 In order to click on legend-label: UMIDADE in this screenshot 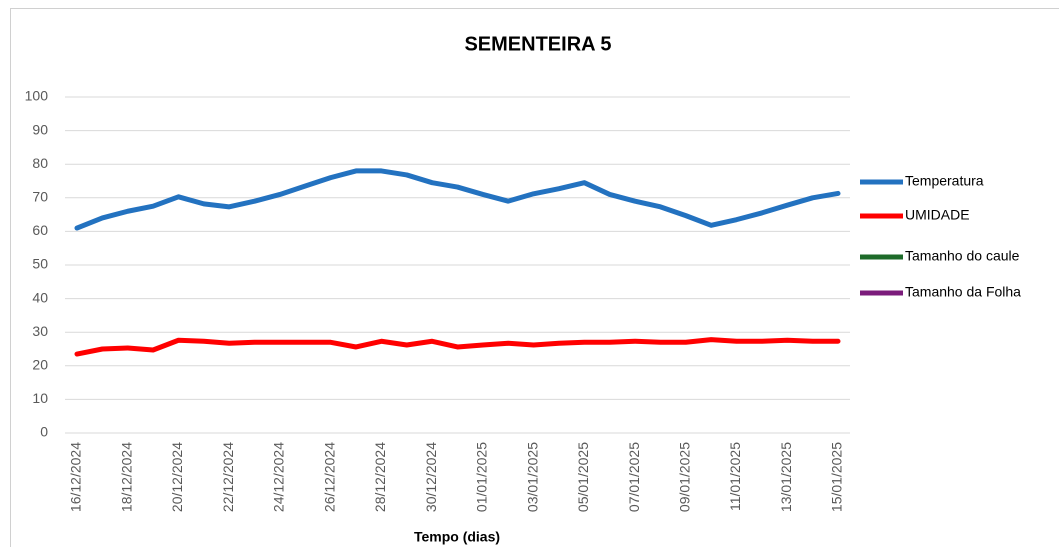, I will do `click(937, 215)`.